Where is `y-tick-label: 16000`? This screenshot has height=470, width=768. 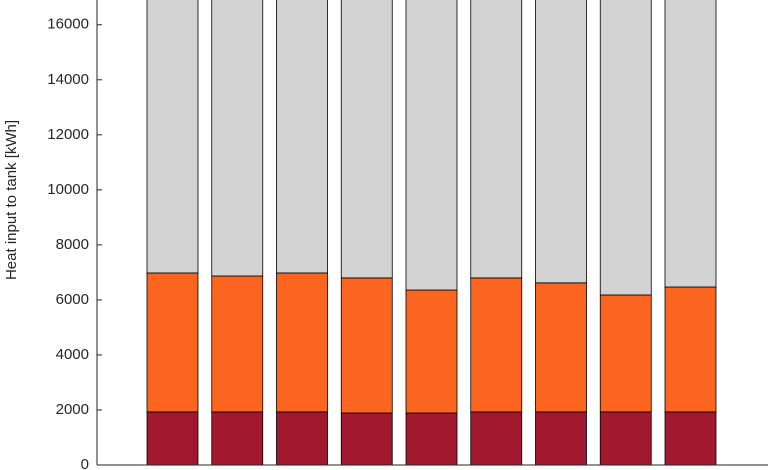
y-tick-label: 16000 is located at coordinates (68, 24).